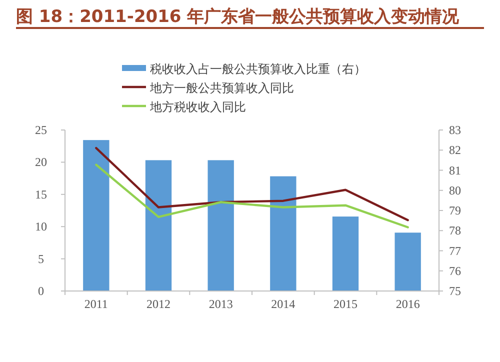 This screenshot has height=362, width=500. I want to click on x-tick-label: 2016, so click(408, 304).